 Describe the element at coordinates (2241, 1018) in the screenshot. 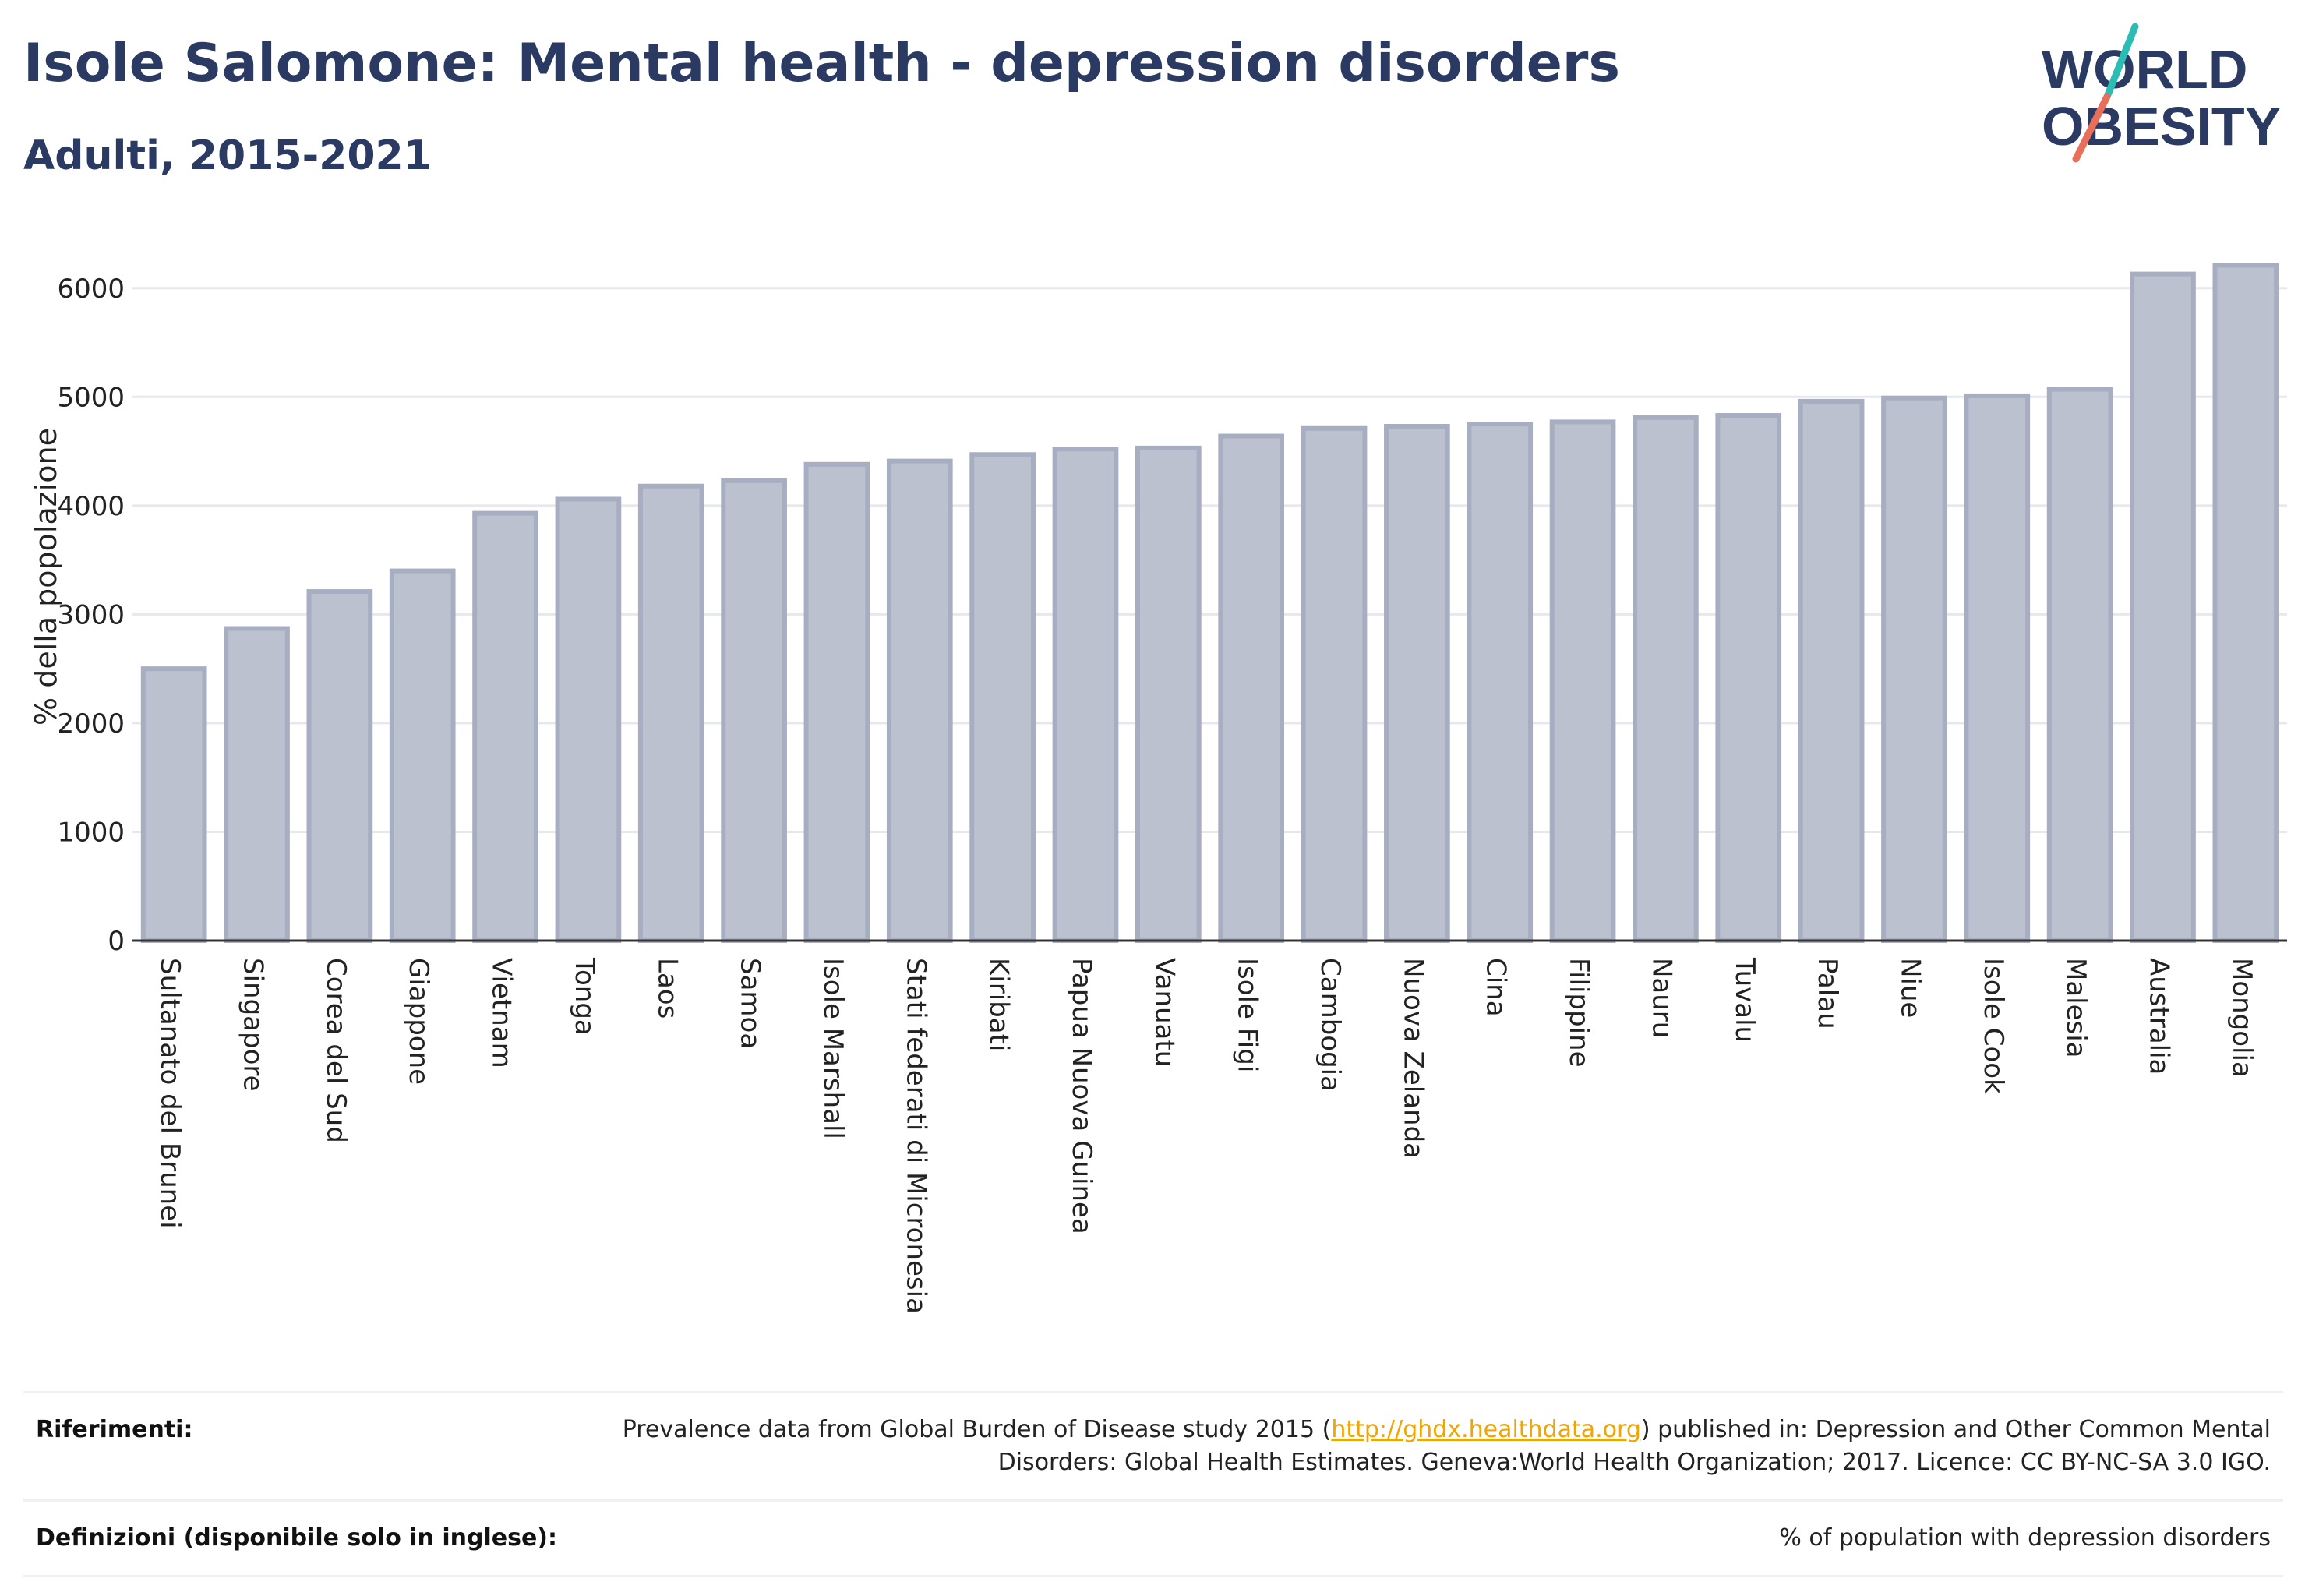

I see `x-category-label: Mongolia` at that location.